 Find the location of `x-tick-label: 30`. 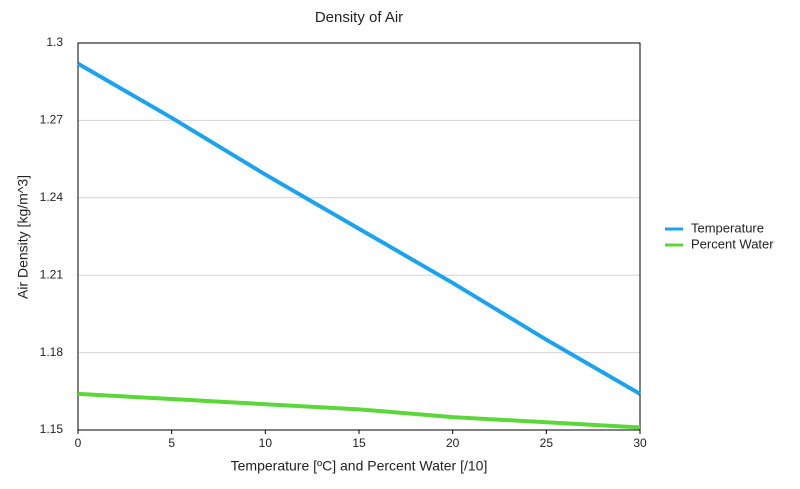

x-tick-label: 30 is located at coordinates (640, 443).